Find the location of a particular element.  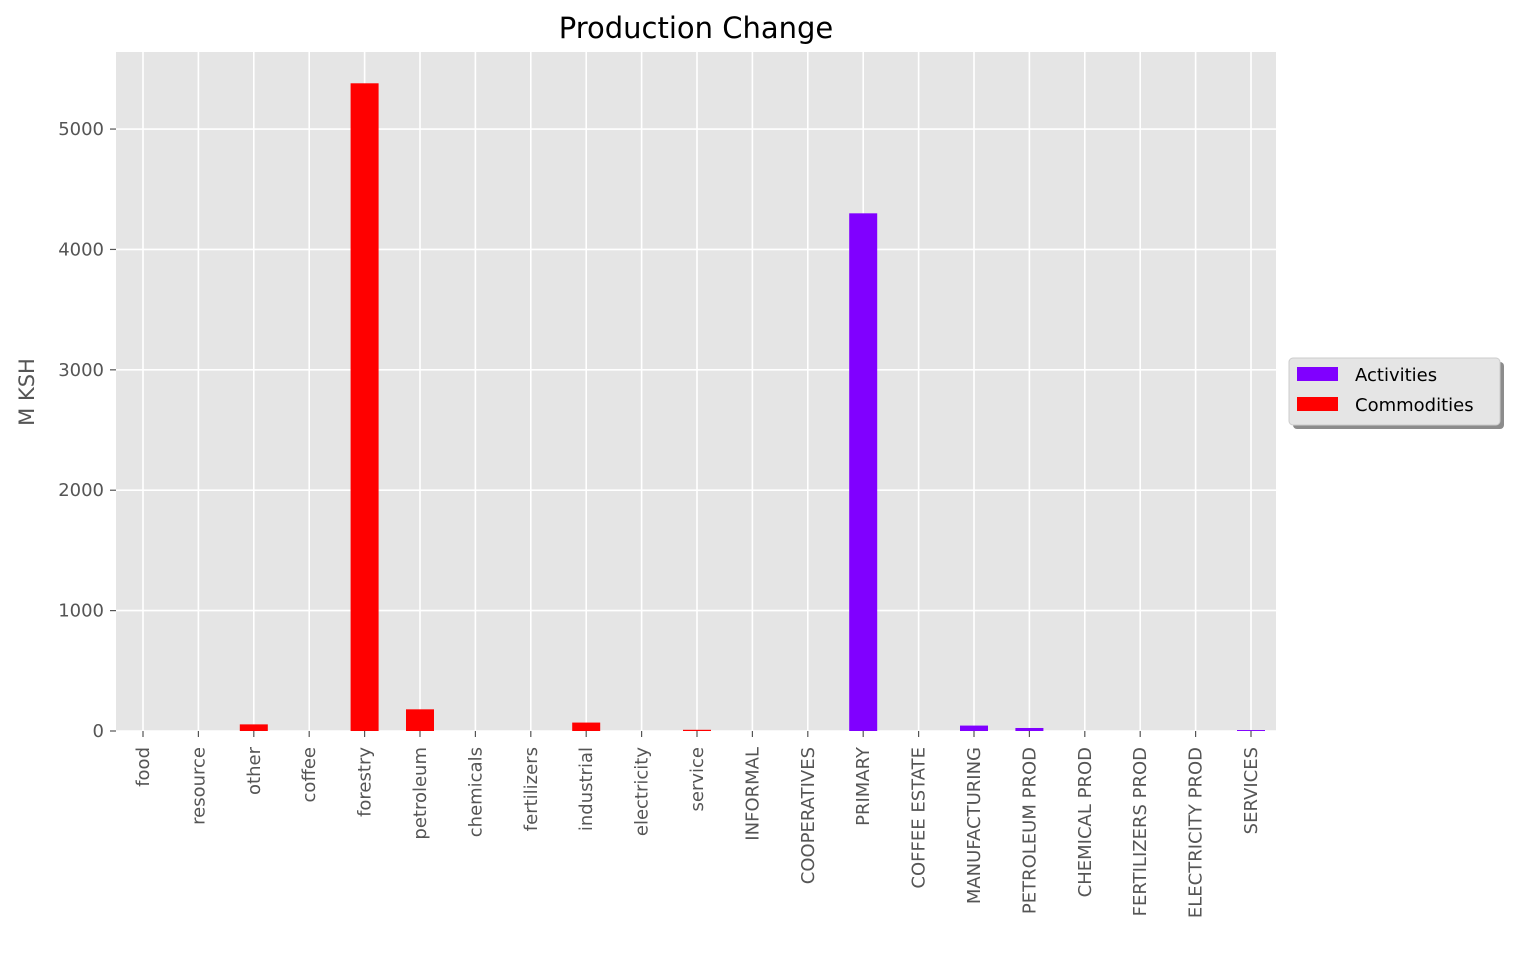

bar-commodities-service is located at coordinates (697, 730).